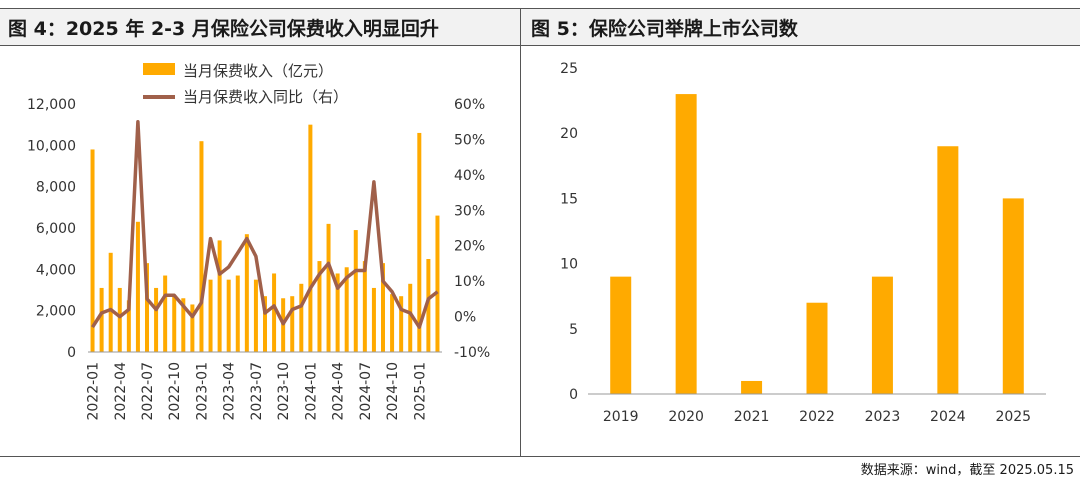 This screenshot has height=483, width=1080. Describe the element at coordinates (159, 69) in the screenshot. I see `legend-bar-swatch` at that location.